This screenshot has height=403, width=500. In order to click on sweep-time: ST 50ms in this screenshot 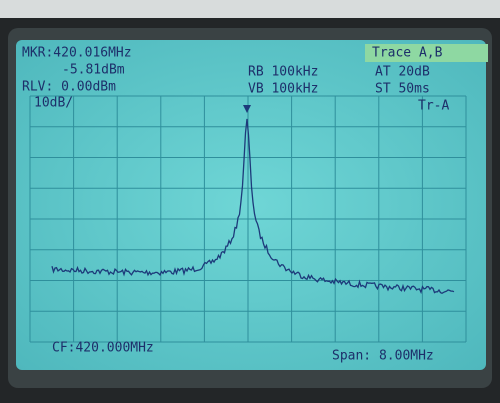, I will do `click(402, 89)`.